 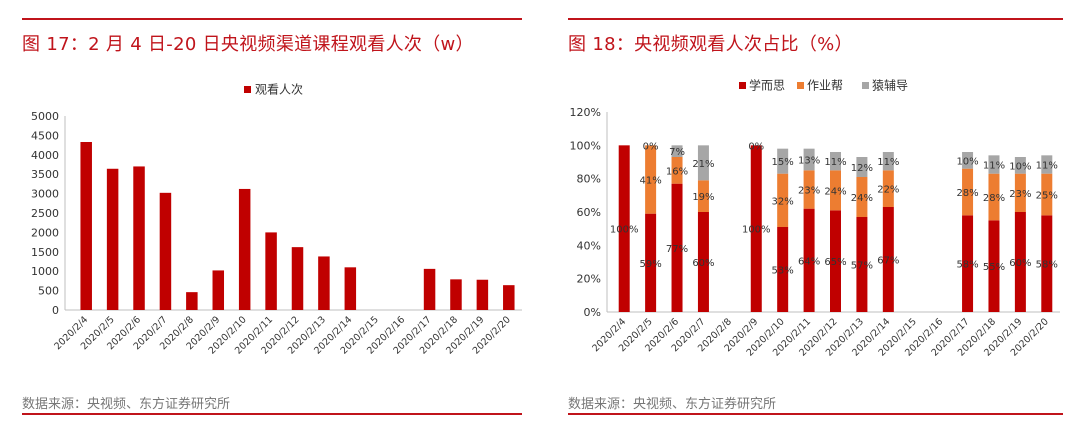 I want to click on y-tick-label: 1000, so click(x=45, y=271).